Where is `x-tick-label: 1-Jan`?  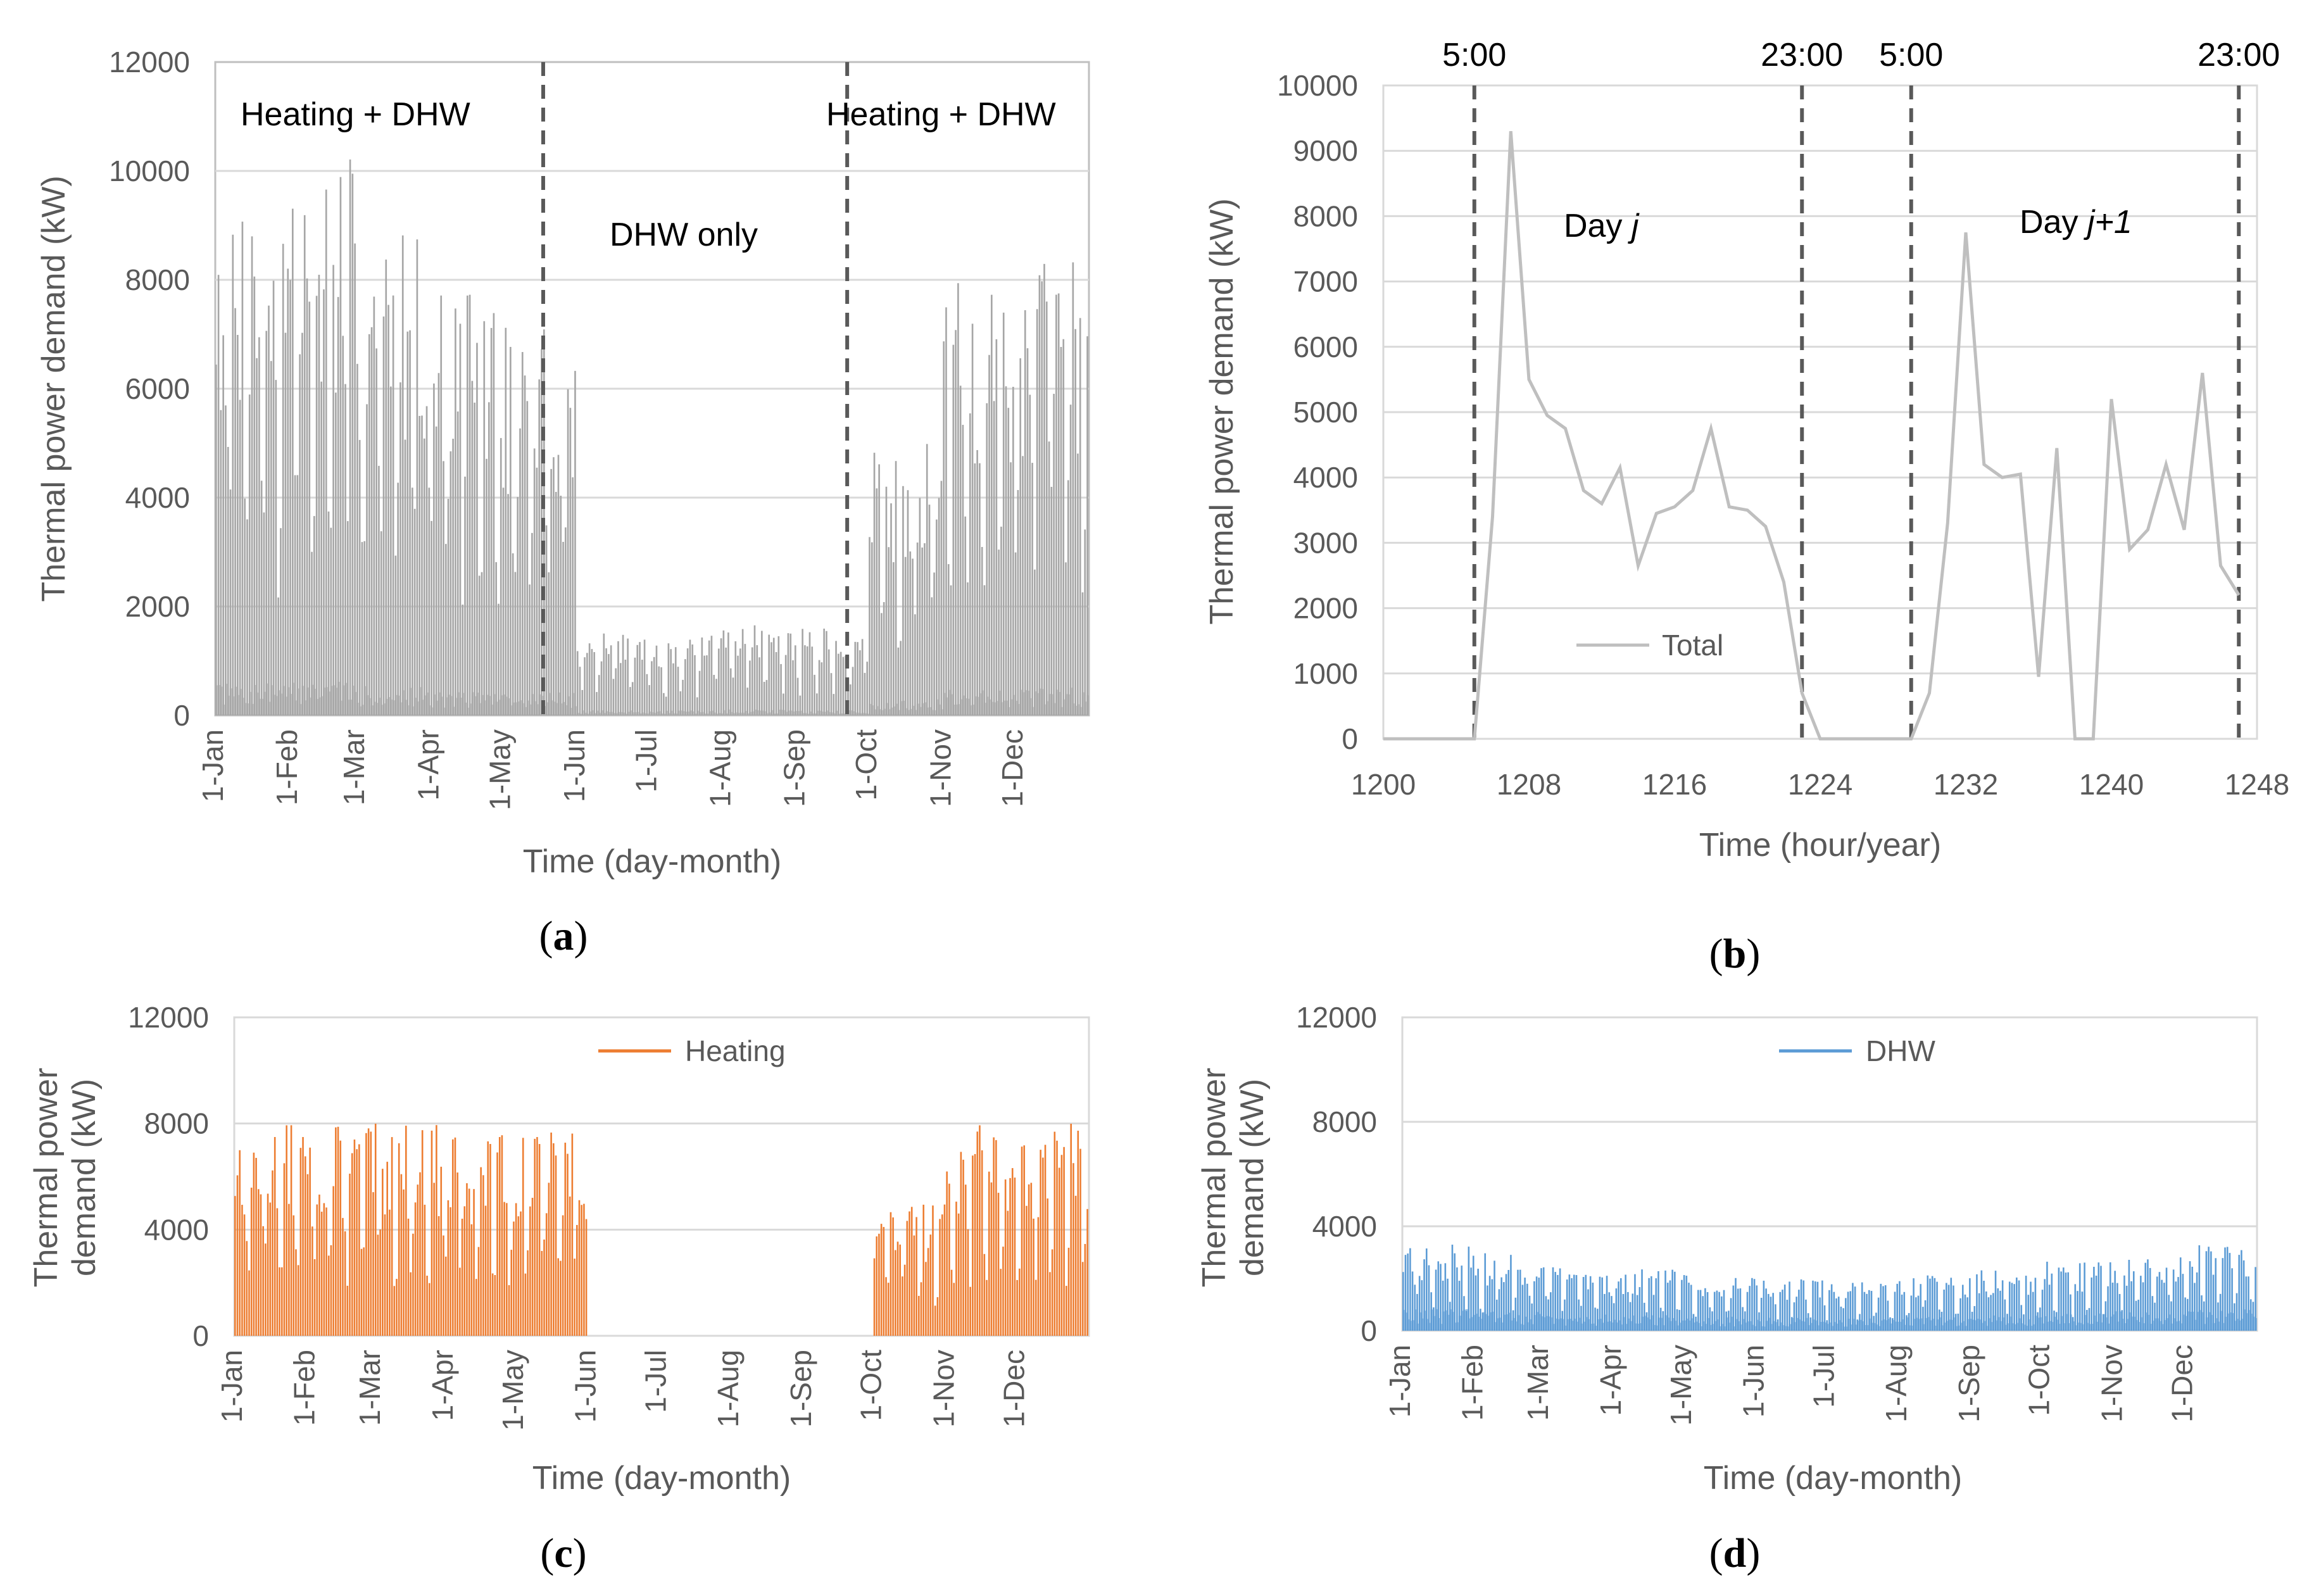
x-tick-label: 1-Jan is located at coordinates (212, 765).